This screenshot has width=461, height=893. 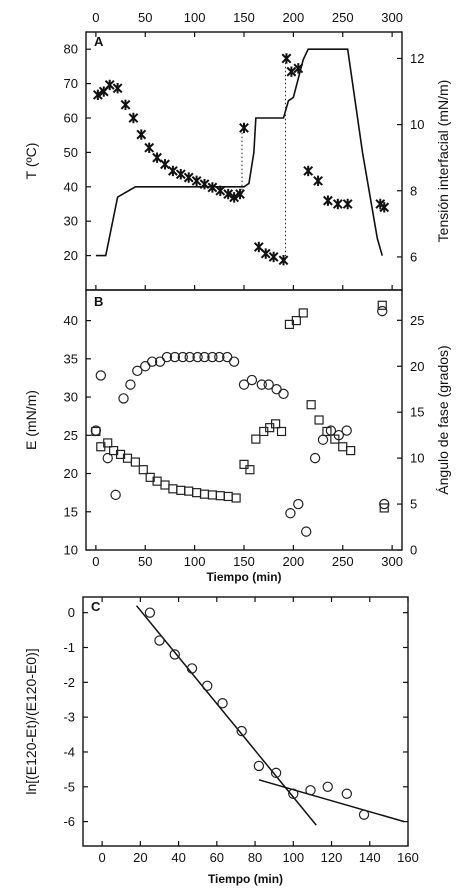 I want to click on panel-c-label: C, so click(x=96, y=606).